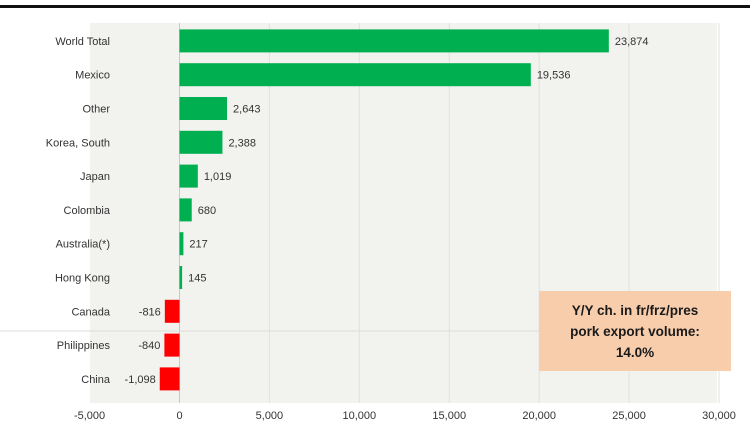 Image resolution: width=750 pixels, height=423 pixels. I want to click on callout-line-1: Y/Y ch. in fr/frz/pres, so click(635, 310).